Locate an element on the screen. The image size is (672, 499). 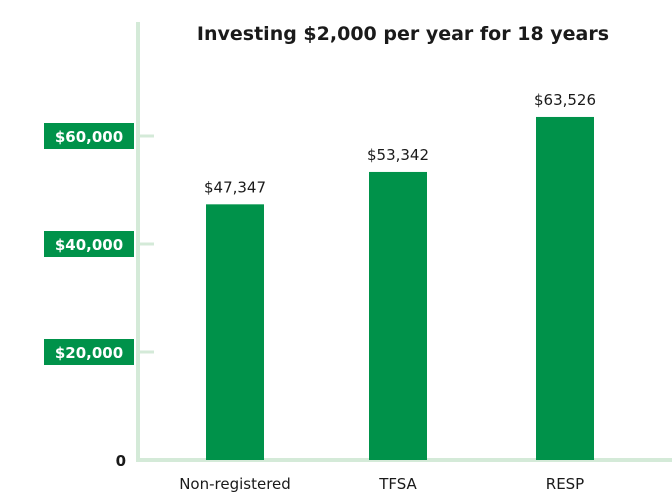
data-labels: $47,347 $53,342 $63,526 is located at coordinates (400, 143).